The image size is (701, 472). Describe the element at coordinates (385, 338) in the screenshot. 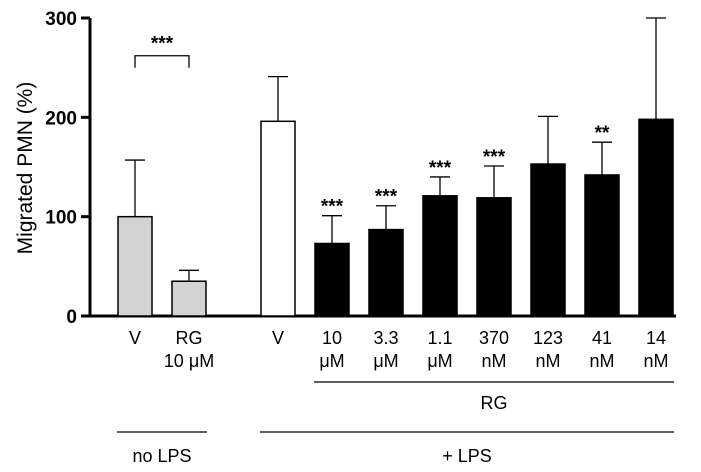

I see `category-label-4-0: 3.3` at that location.